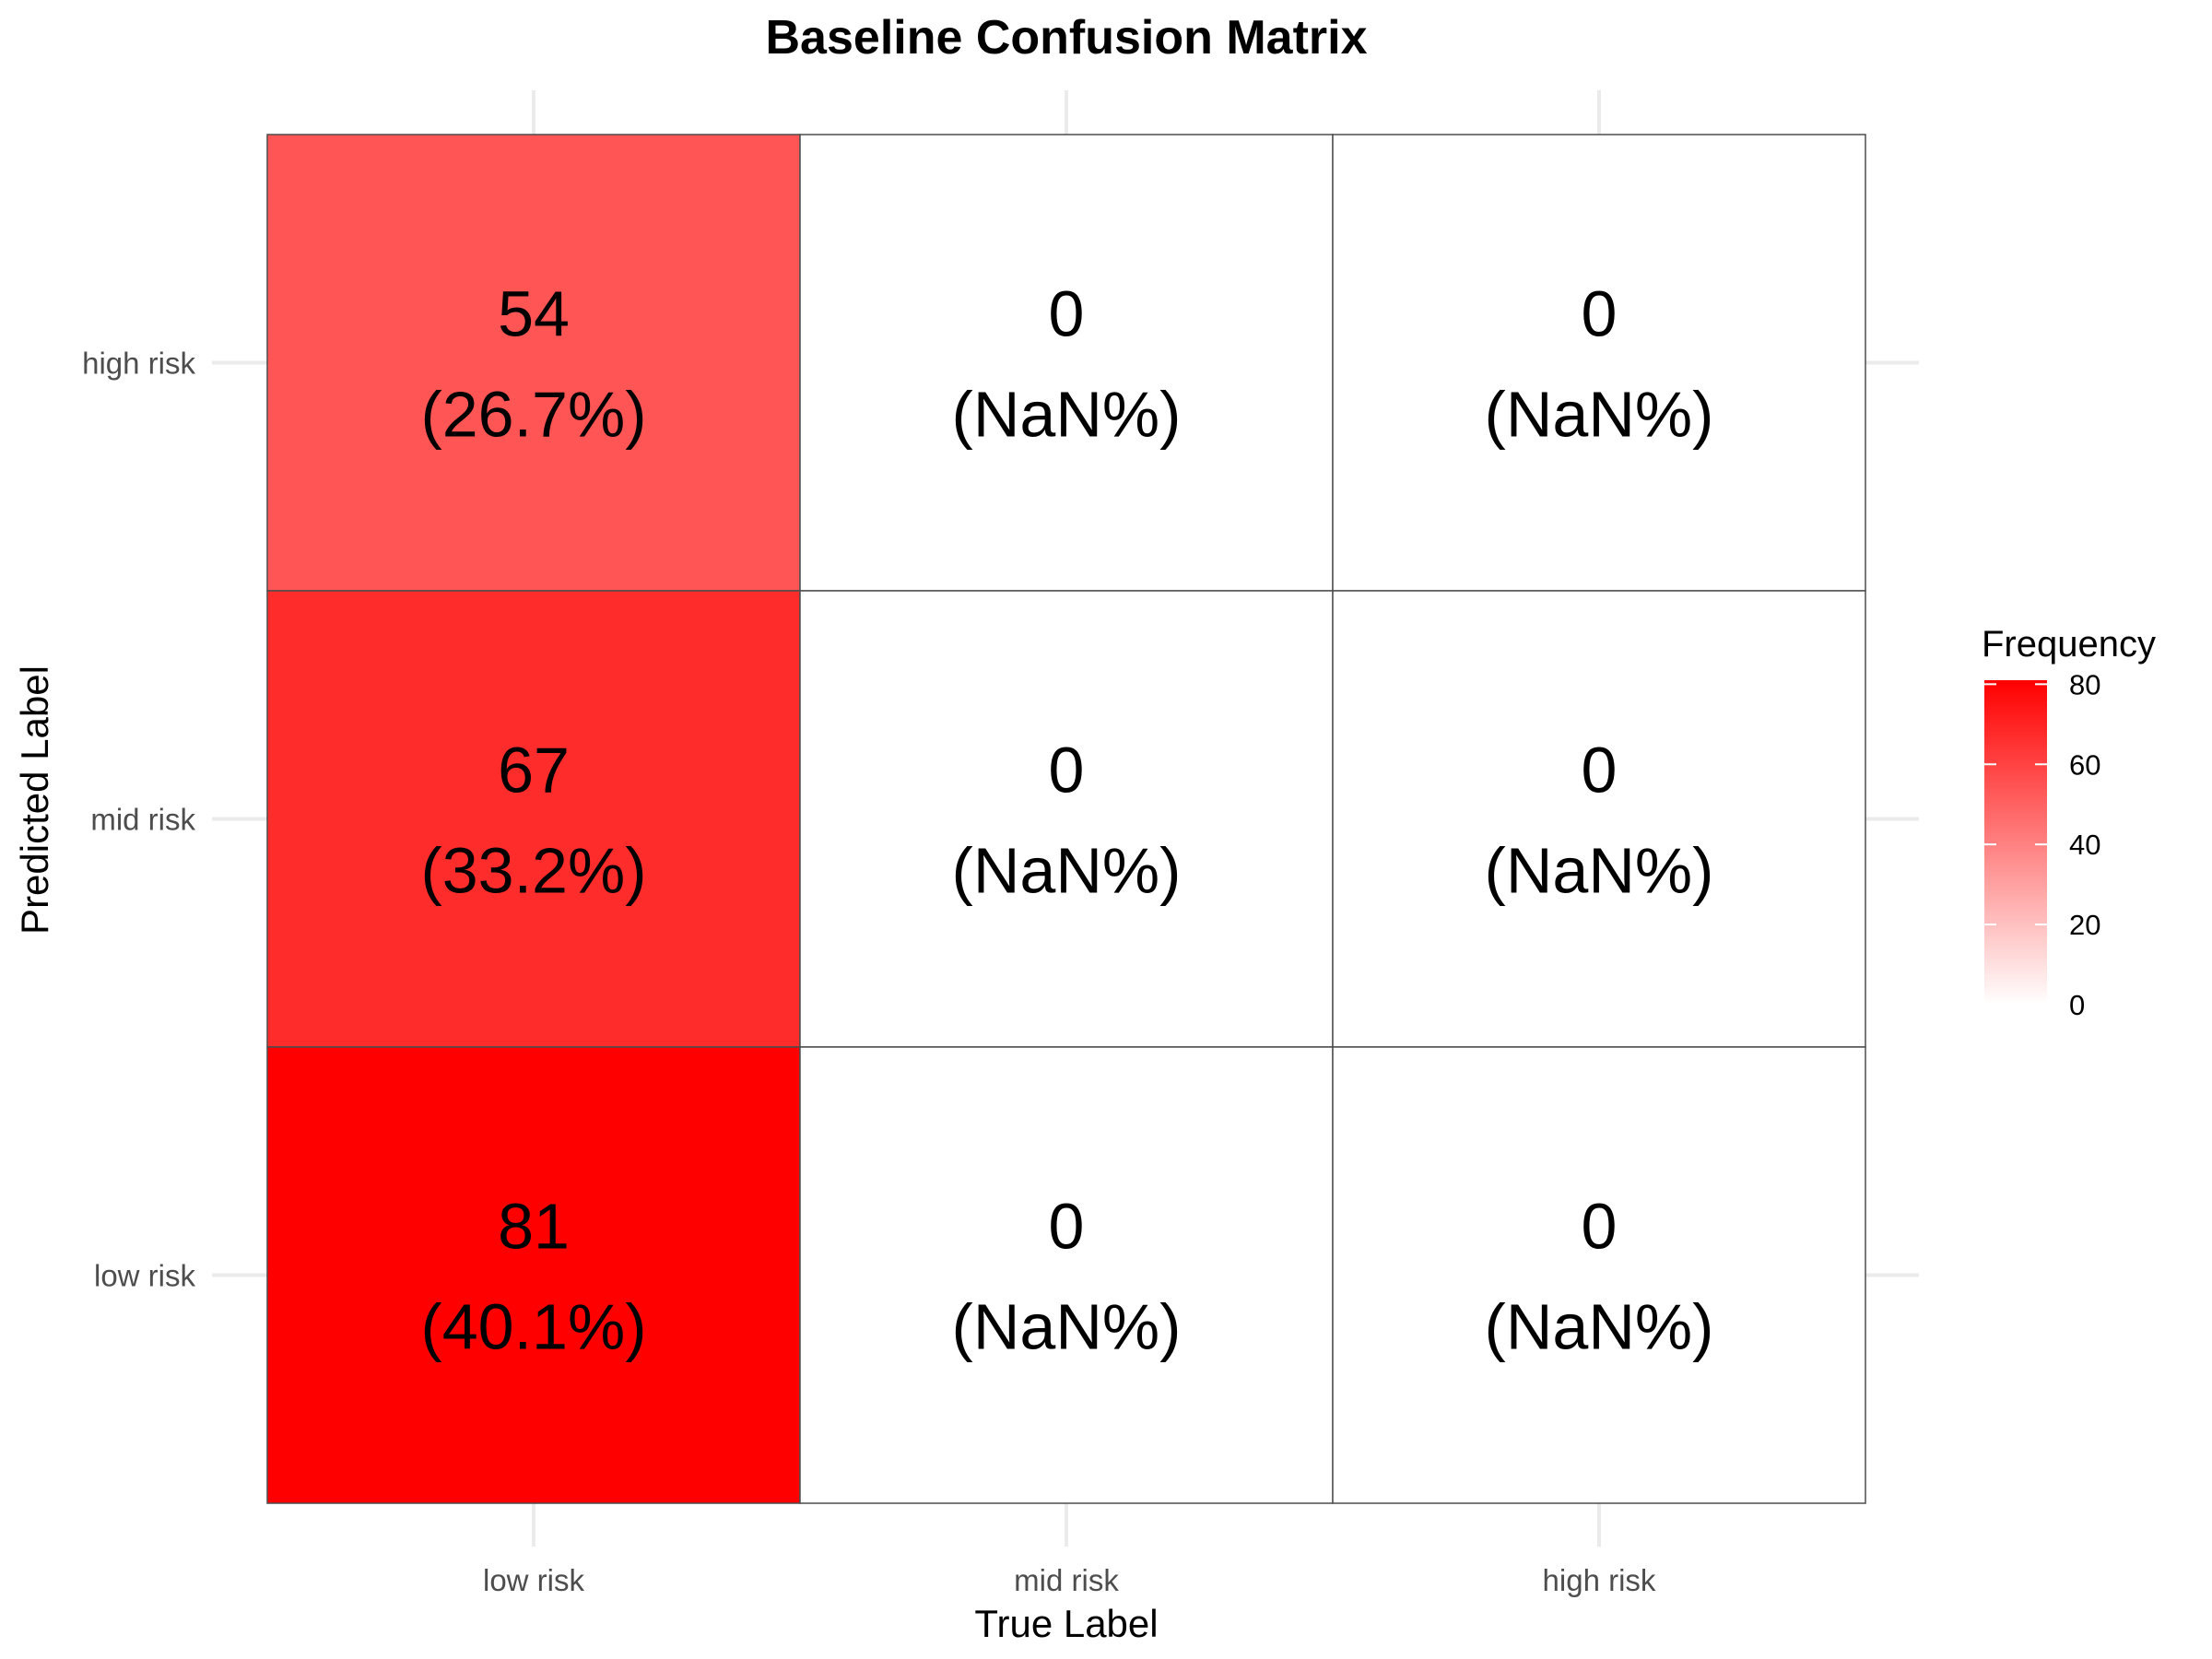 The image size is (2212, 1659). I want to click on cell-percent-mid-risk-low-risk: (33.2%), so click(533, 871).